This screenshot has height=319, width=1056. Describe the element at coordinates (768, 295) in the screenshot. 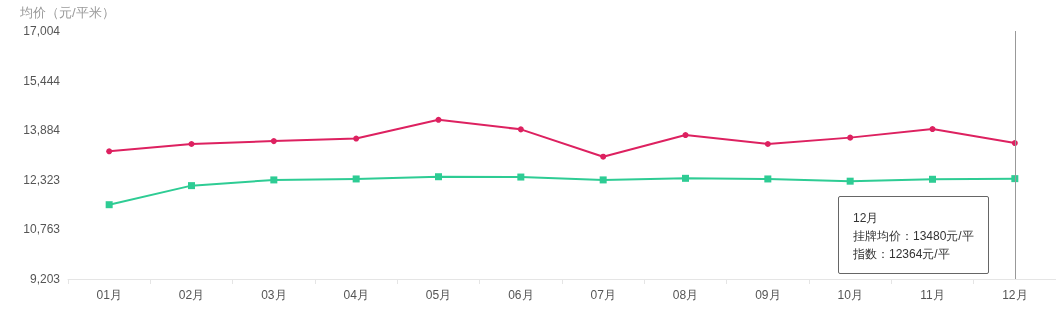

I see `x-tick-label: 09月` at that location.